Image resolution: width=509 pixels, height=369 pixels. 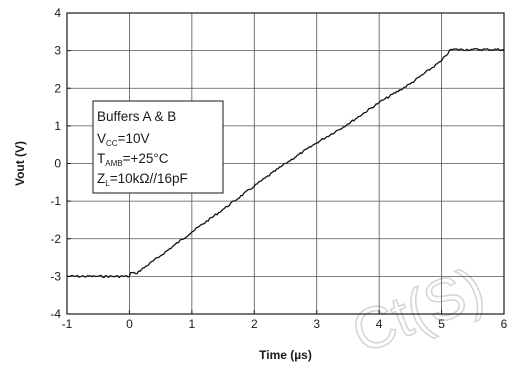 I want to click on legend-line-0: VCC=10V, so click(x=123, y=139).